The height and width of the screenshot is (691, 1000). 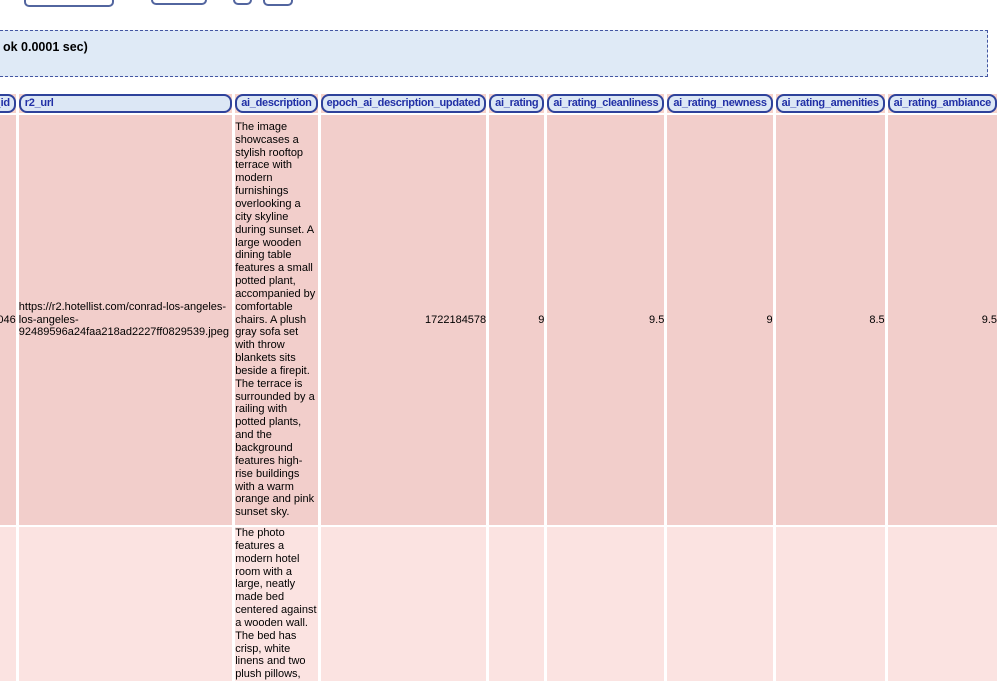 What do you see at coordinates (606, 103) in the screenshot?
I see `column-header-ai-rating-cleanliness: ai_rating_cleanliness` at bounding box center [606, 103].